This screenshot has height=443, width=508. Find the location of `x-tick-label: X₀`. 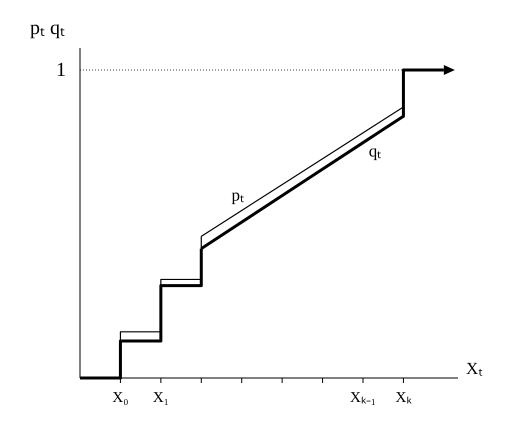

x-tick-label: X₀ is located at coordinates (120, 398).